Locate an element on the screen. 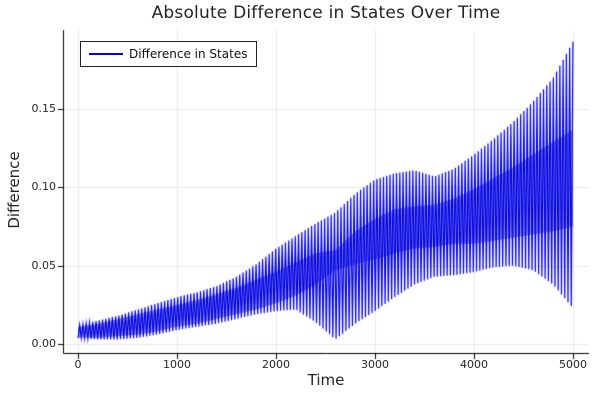 Image resolution: width=600 pixels, height=400 pixels. y-tick-label: 0.15 is located at coordinates (44, 109).